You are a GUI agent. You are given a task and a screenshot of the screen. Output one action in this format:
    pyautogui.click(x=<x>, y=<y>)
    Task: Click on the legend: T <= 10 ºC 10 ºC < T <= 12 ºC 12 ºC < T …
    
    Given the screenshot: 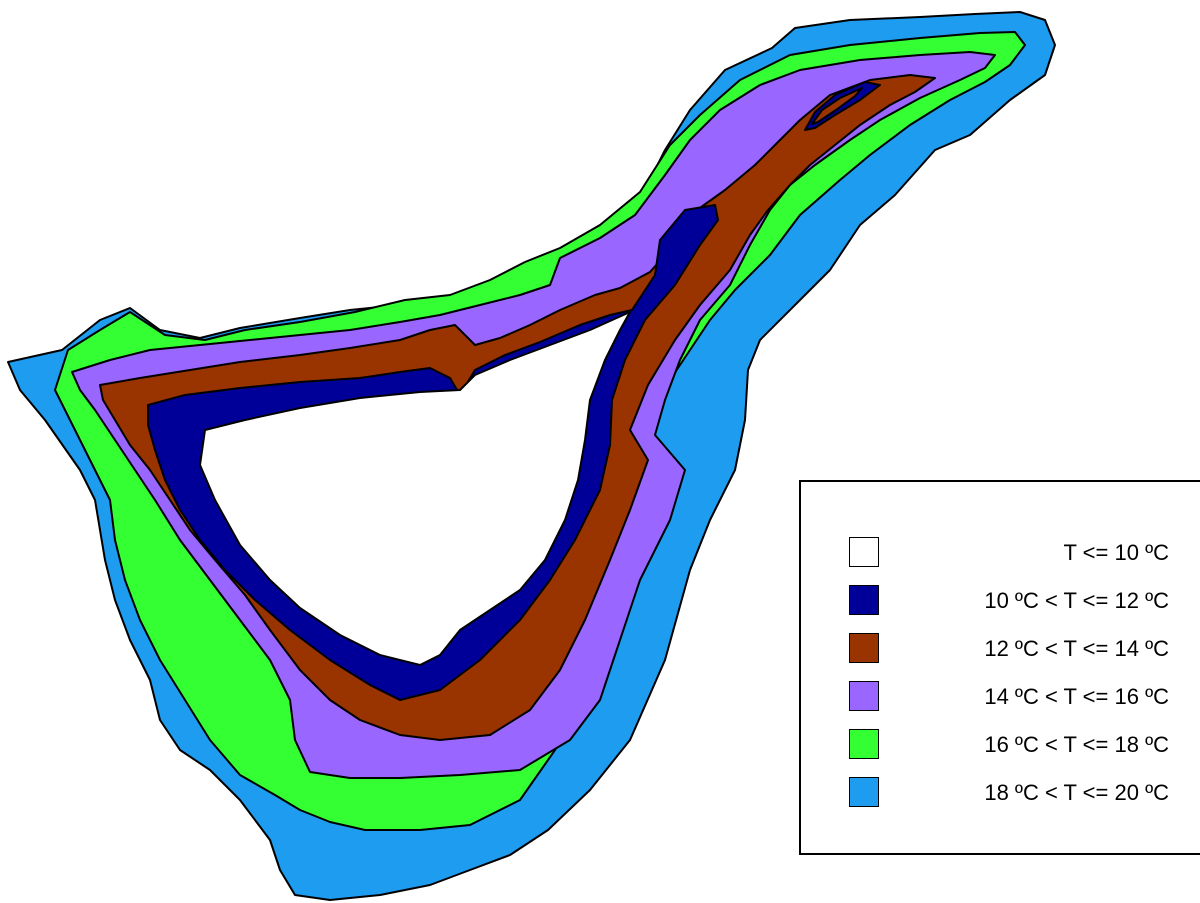 What is the action you would take?
    pyautogui.click(x=999, y=667)
    